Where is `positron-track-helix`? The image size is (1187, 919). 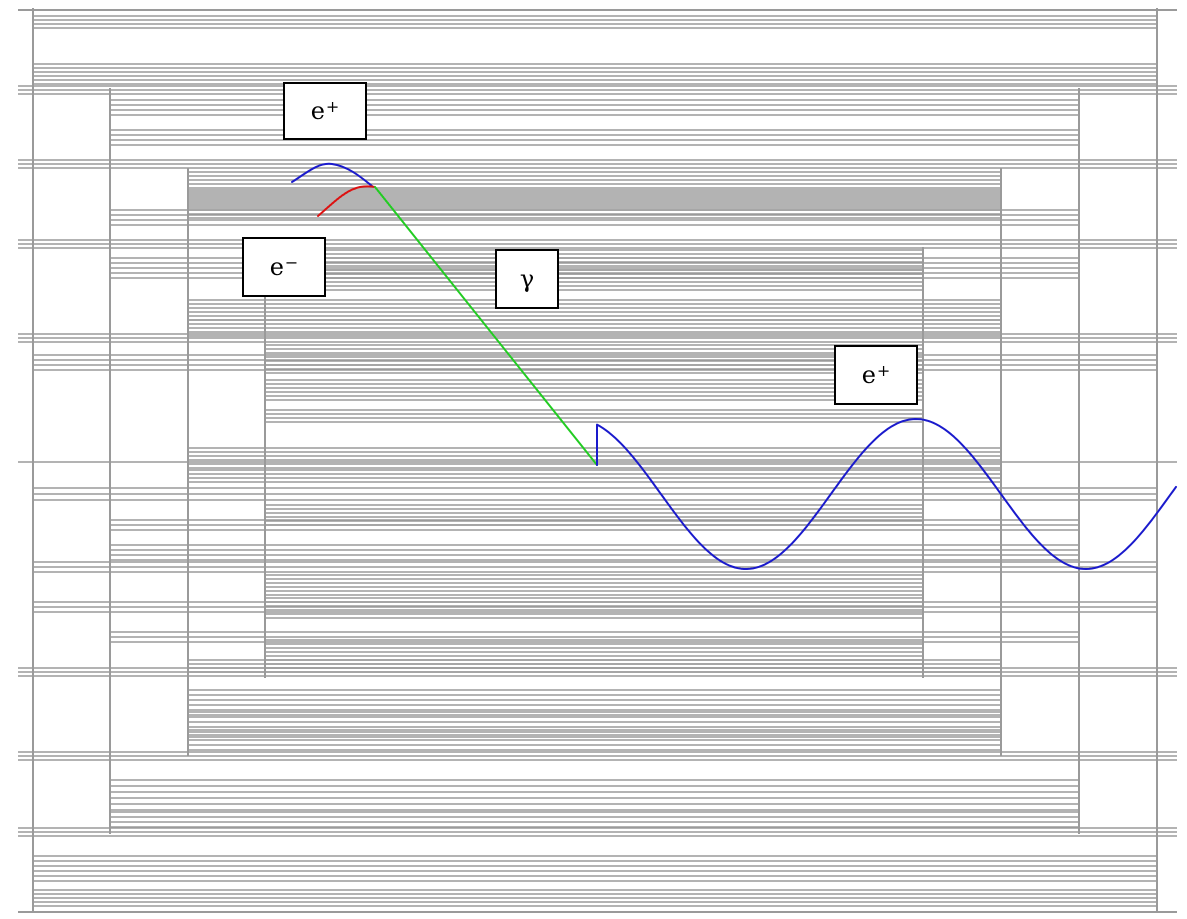 positron-track-helix is located at coordinates (886, 494).